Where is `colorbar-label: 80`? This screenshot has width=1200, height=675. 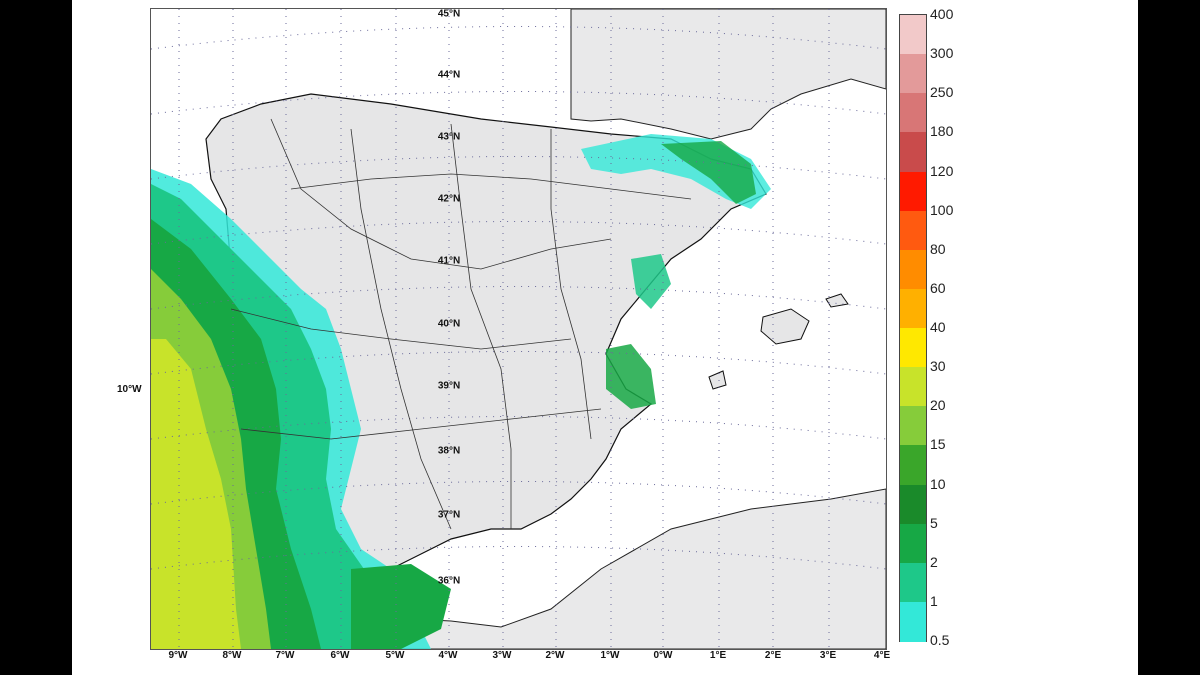 colorbar-label: 80 is located at coordinates (938, 248).